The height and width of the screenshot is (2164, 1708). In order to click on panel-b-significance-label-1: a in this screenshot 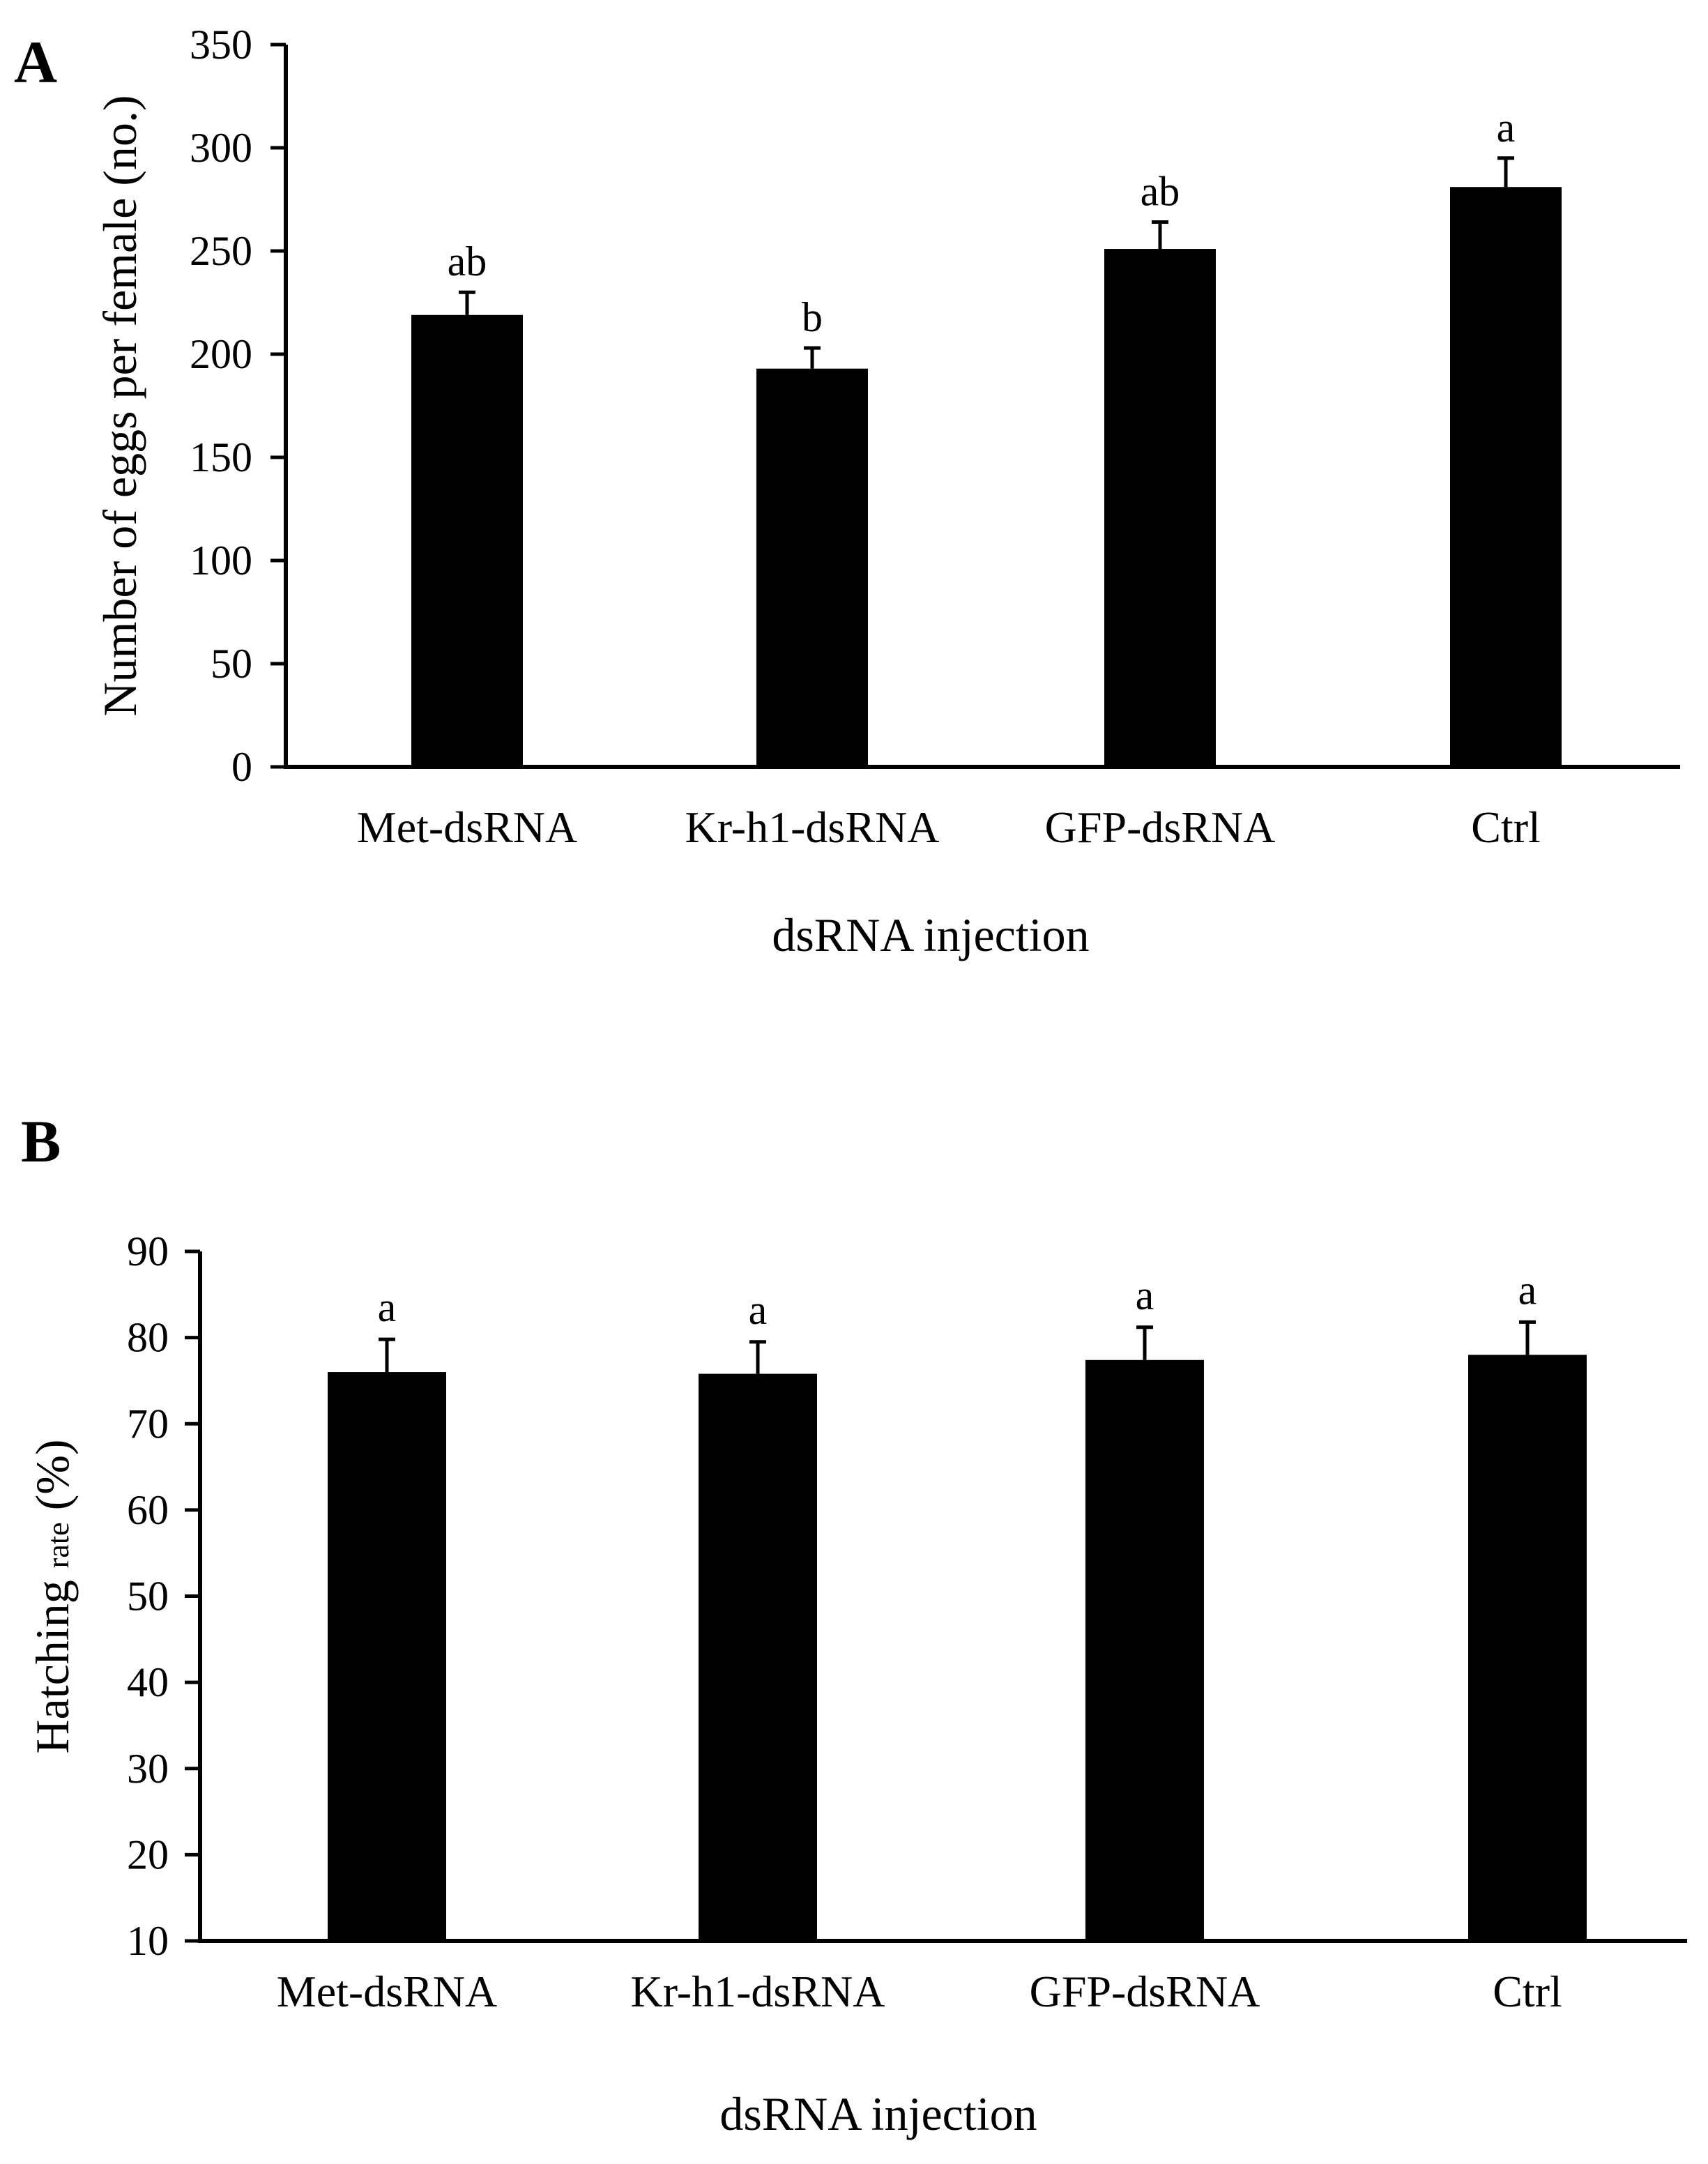, I will do `click(758, 1310)`.